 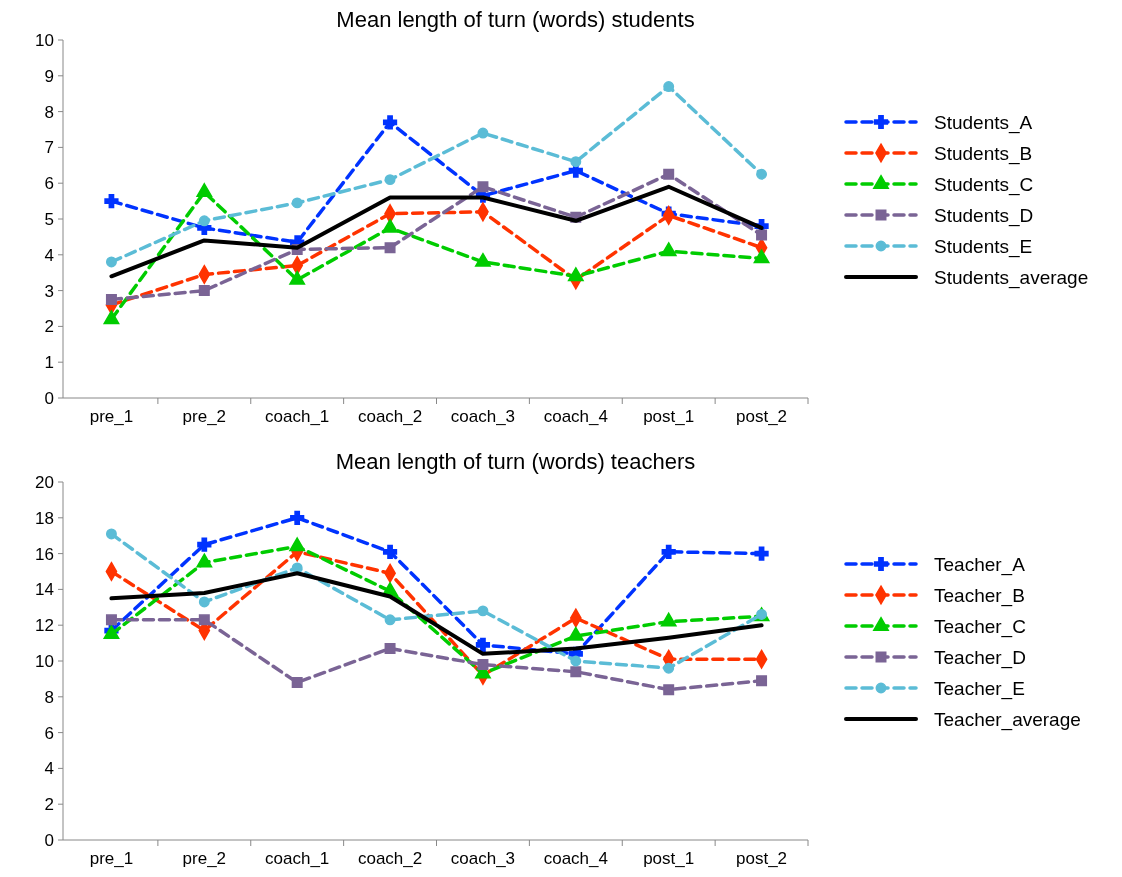 What do you see at coordinates (44, 554) in the screenshot?
I see `y-tick-label: 16` at bounding box center [44, 554].